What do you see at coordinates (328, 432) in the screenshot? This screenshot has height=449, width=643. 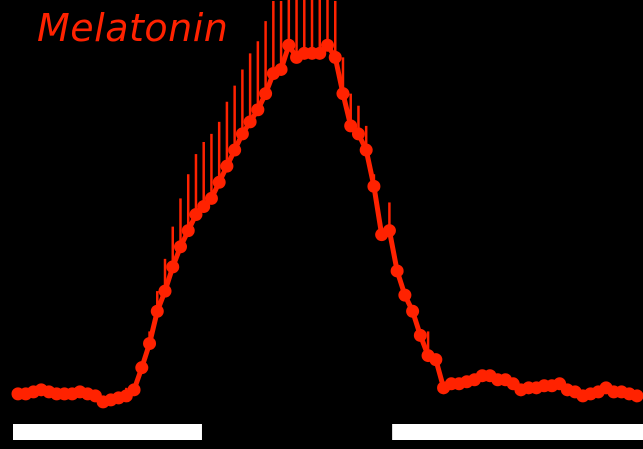 I see `light-bars` at bounding box center [328, 432].